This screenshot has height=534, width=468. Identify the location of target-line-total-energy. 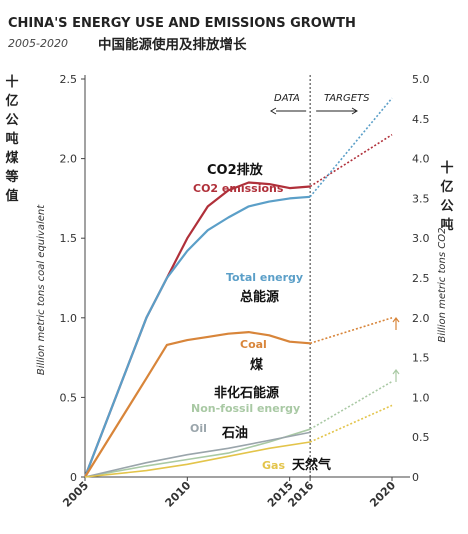
(351, 147).